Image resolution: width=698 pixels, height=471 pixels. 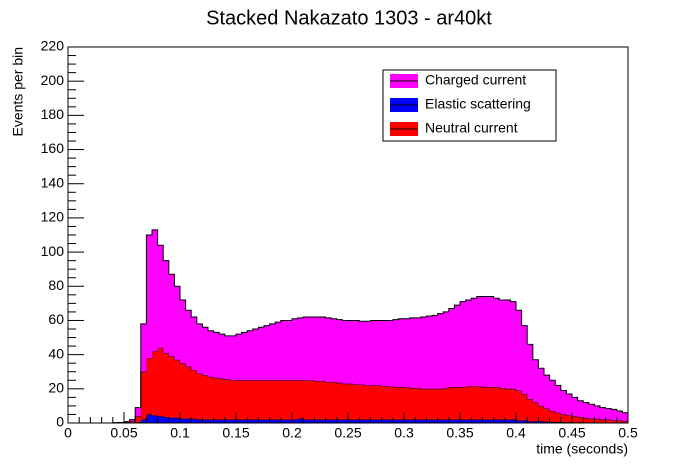 What do you see at coordinates (53, 114) in the screenshot?
I see `y-tick-label: 180` at bounding box center [53, 114].